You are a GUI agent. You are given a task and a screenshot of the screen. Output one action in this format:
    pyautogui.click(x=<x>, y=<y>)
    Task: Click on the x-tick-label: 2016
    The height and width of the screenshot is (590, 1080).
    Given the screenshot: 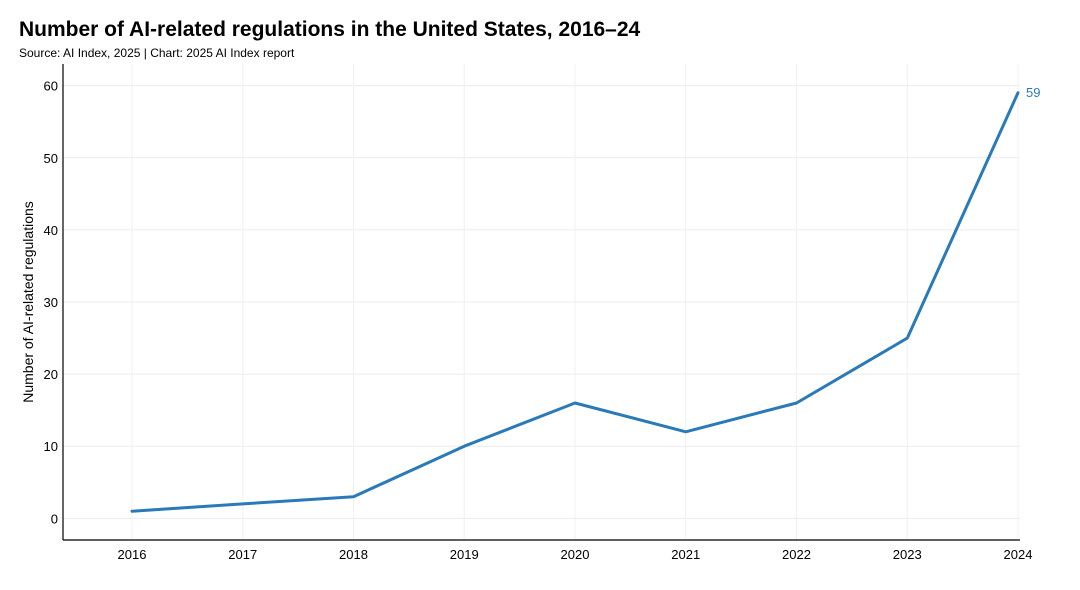 What is the action you would take?
    pyautogui.click(x=132, y=554)
    